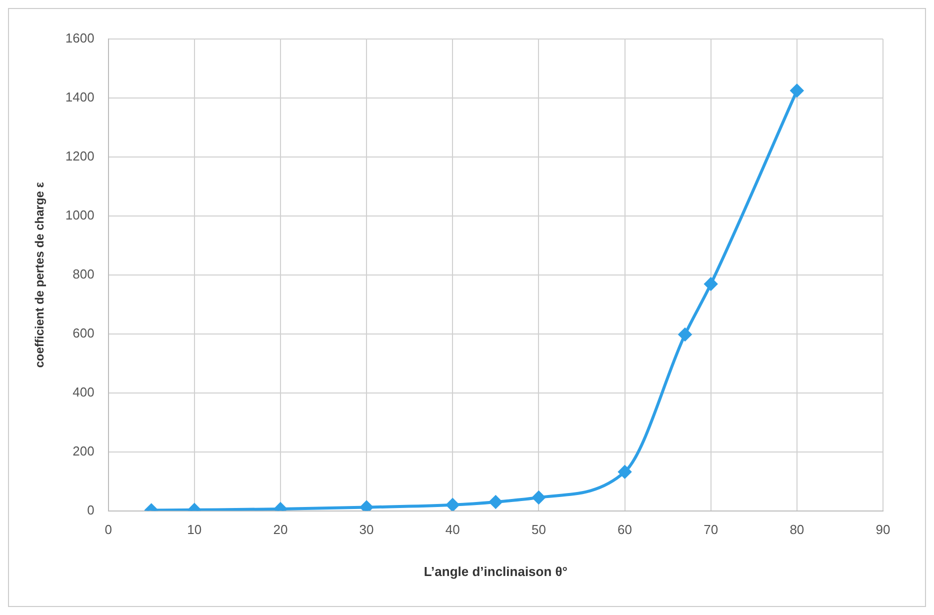 This screenshot has width=934, height=615. I want to click on y-axis-title: coefficient de pertes de charge ε, so click(39, 275).